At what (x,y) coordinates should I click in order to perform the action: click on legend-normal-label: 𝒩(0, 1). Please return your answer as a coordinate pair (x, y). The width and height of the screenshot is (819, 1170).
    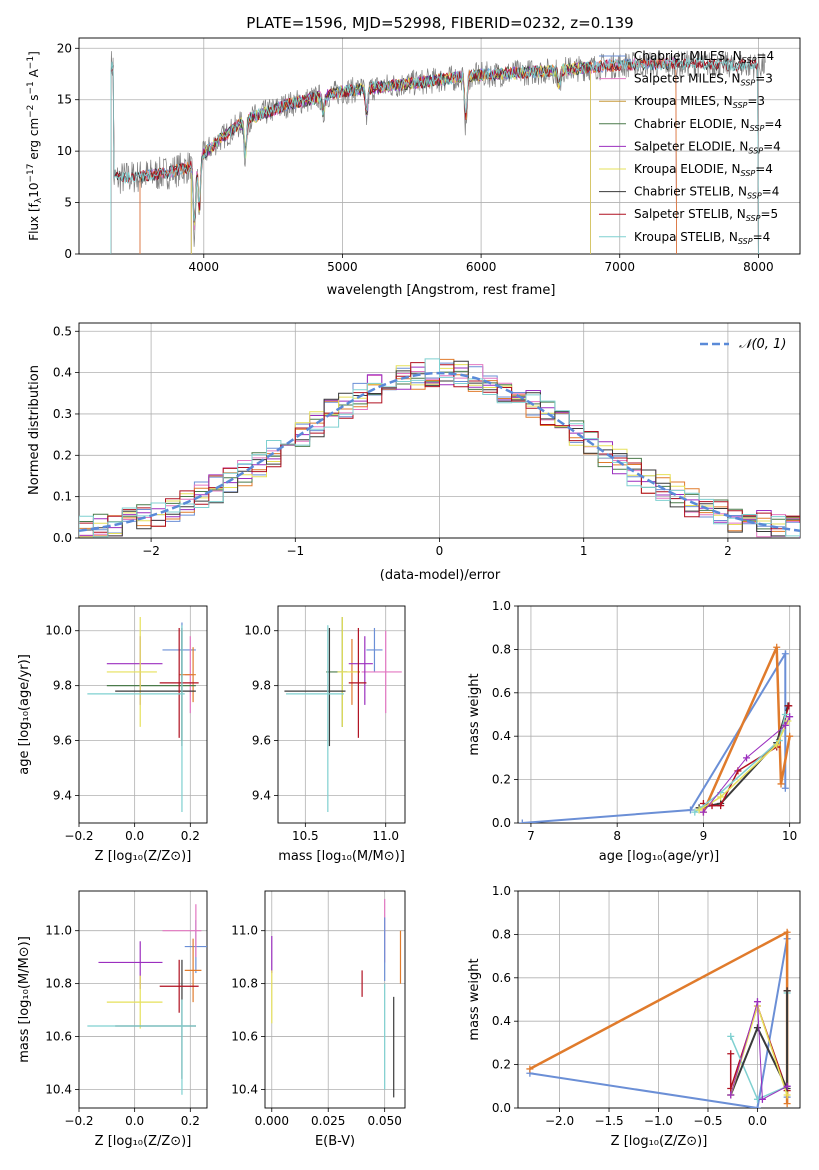
    Looking at the image, I should click on (762, 344).